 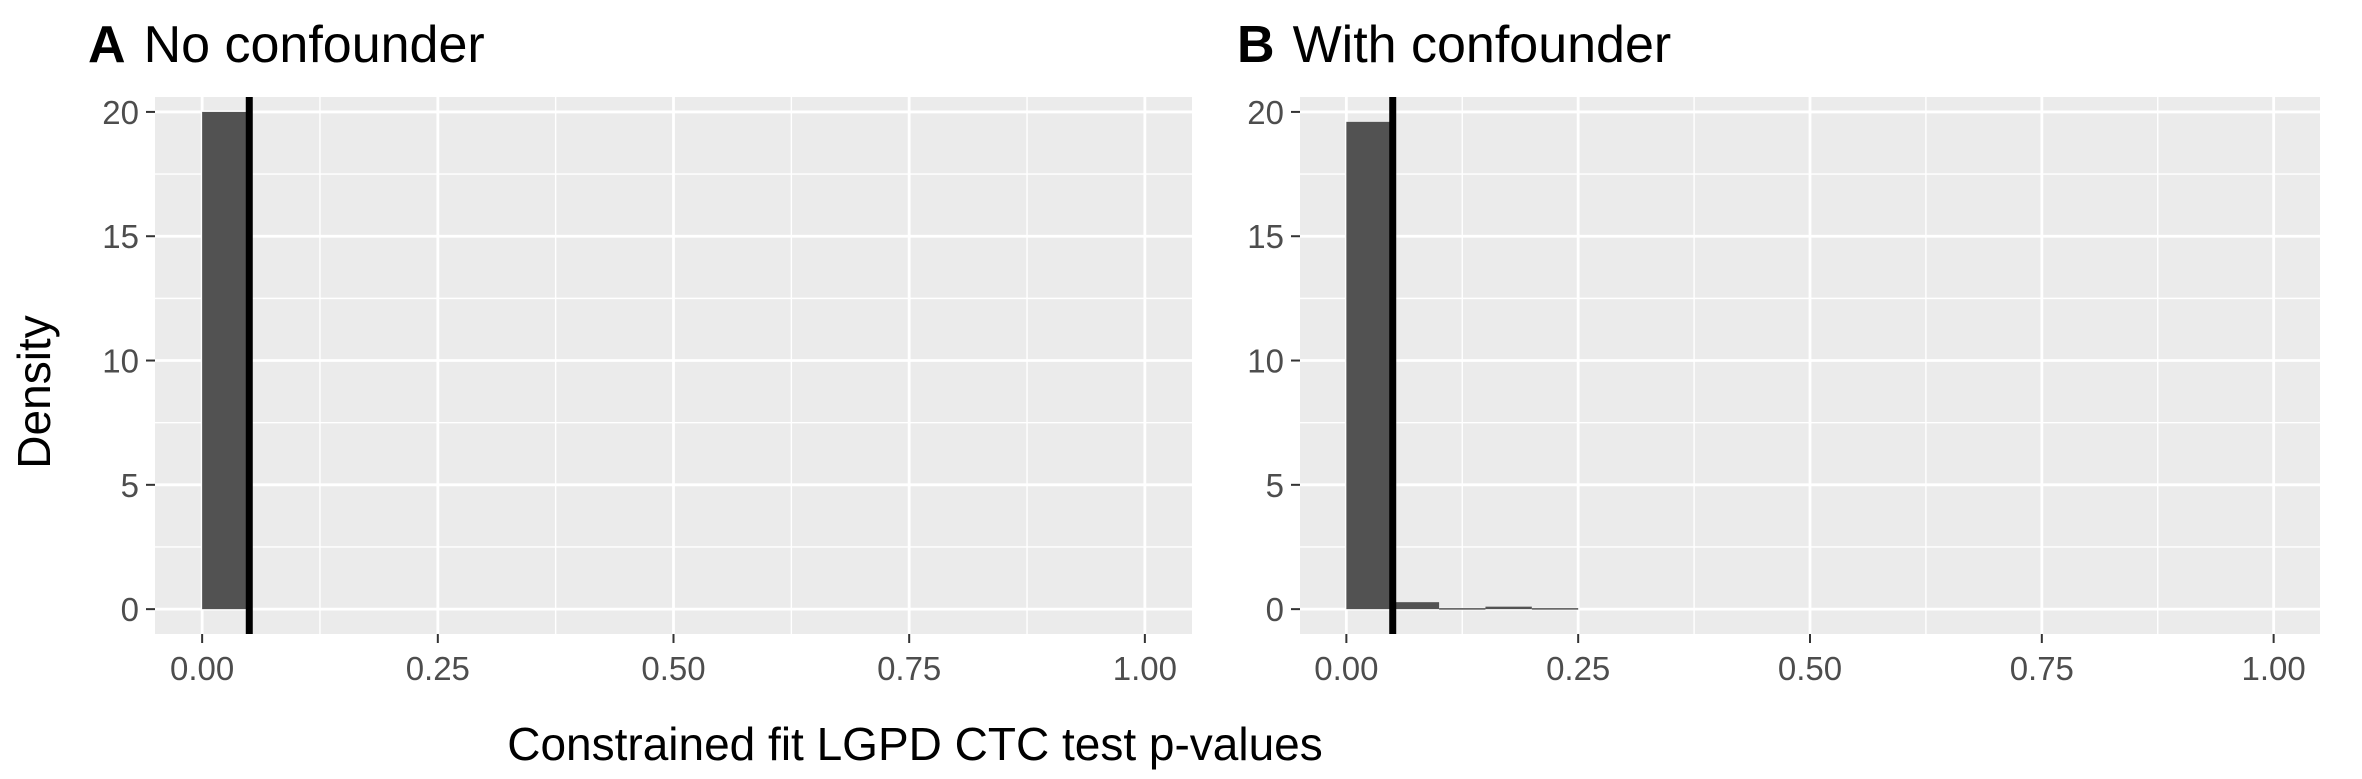 I want to click on panel-title: A No confounder, so click(x=286, y=45).